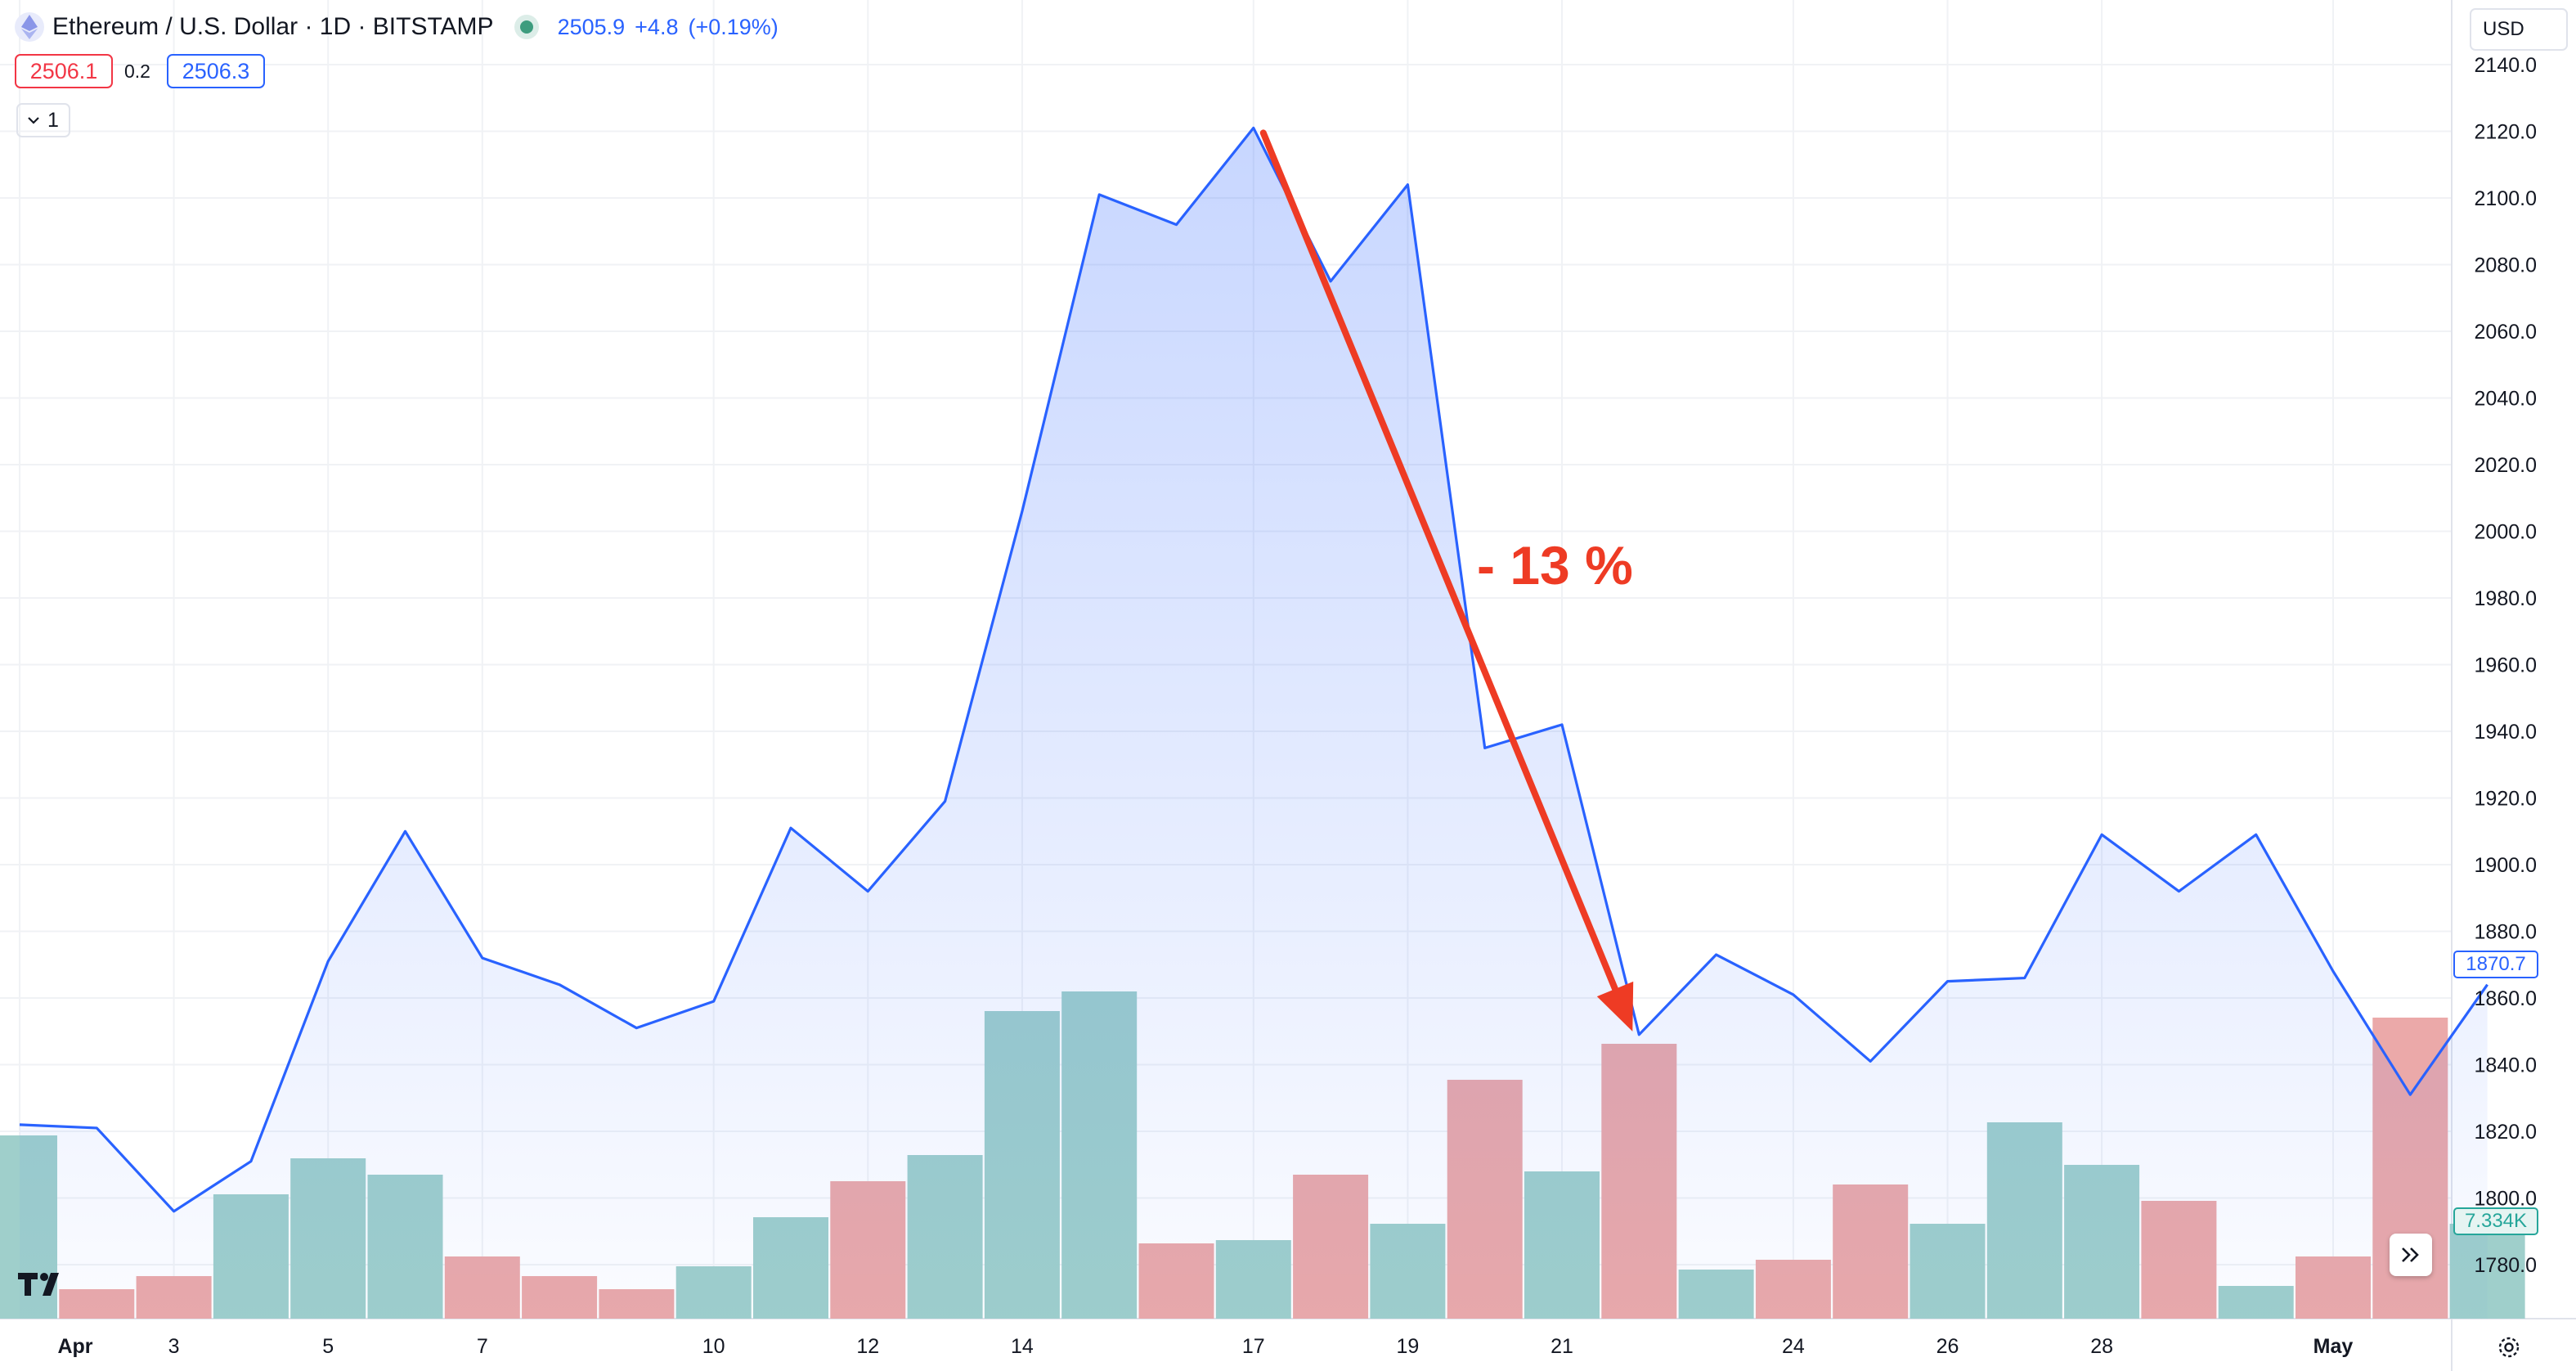 The image size is (2576, 1371). What do you see at coordinates (1439, 561) in the screenshot?
I see `annotation-arrow-shaft` at bounding box center [1439, 561].